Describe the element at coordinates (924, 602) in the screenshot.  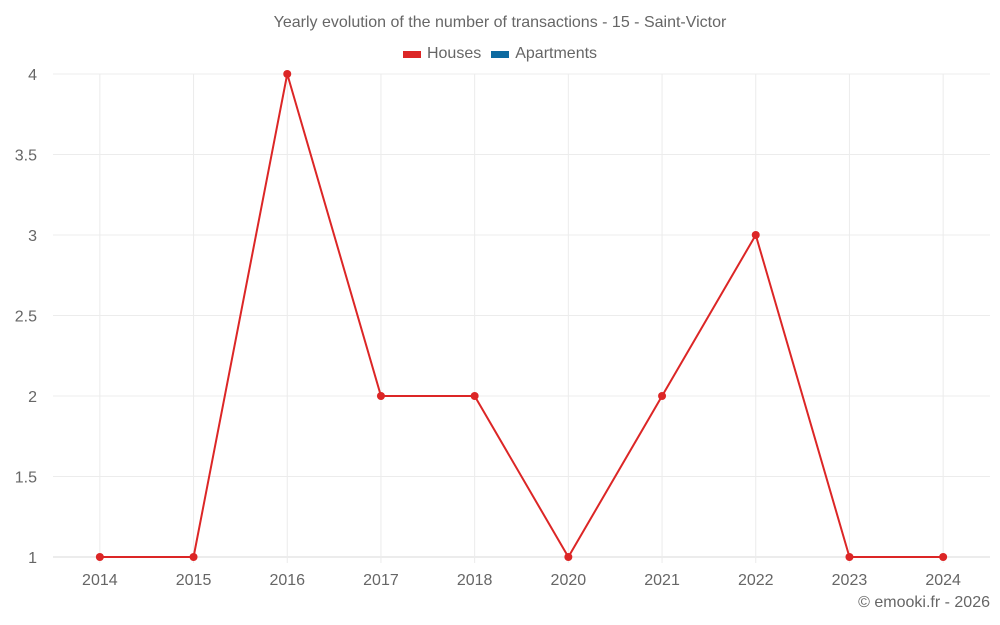
I see `credit: © emooki.fr - 2026` at that location.